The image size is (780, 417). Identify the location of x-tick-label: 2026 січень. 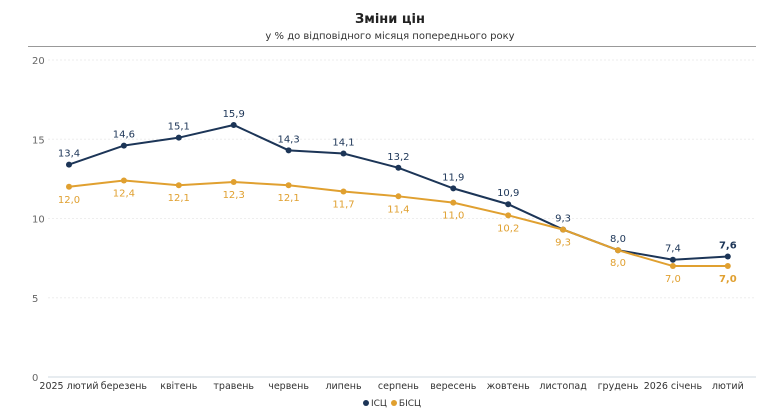
(673, 386).